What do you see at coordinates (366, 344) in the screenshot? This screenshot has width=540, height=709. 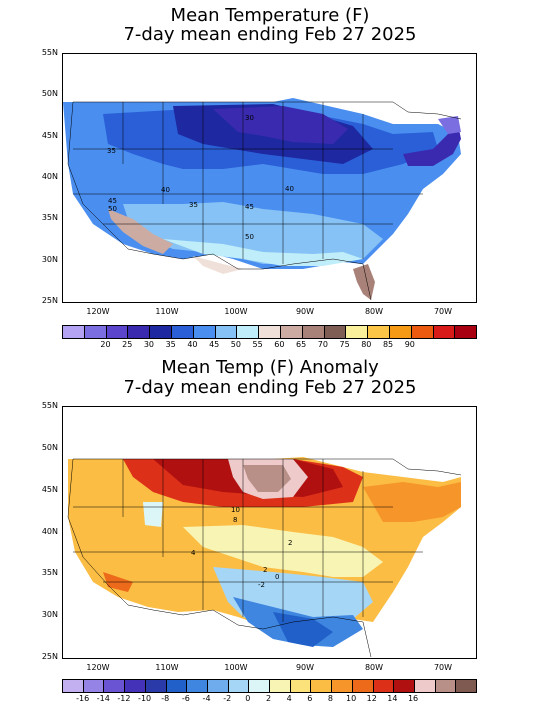 I see `map1-colorbar-label: 80` at bounding box center [366, 344].